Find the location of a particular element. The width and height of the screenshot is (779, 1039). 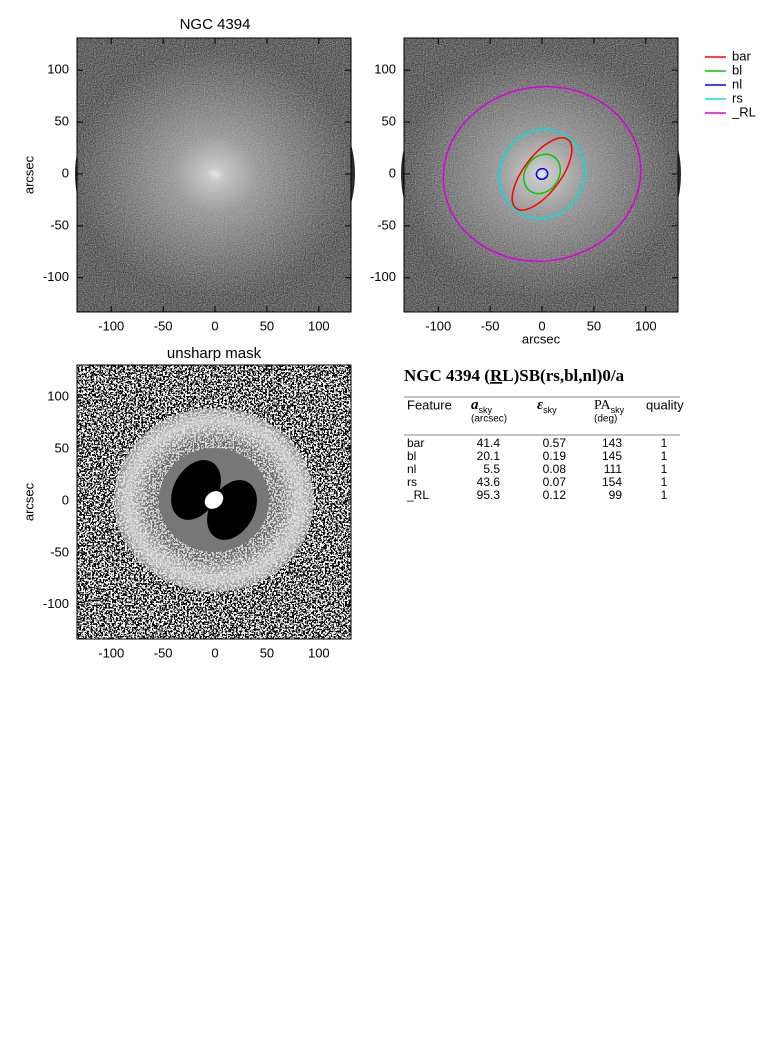

x-axis-label: arcsec is located at coordinates (541, 338).